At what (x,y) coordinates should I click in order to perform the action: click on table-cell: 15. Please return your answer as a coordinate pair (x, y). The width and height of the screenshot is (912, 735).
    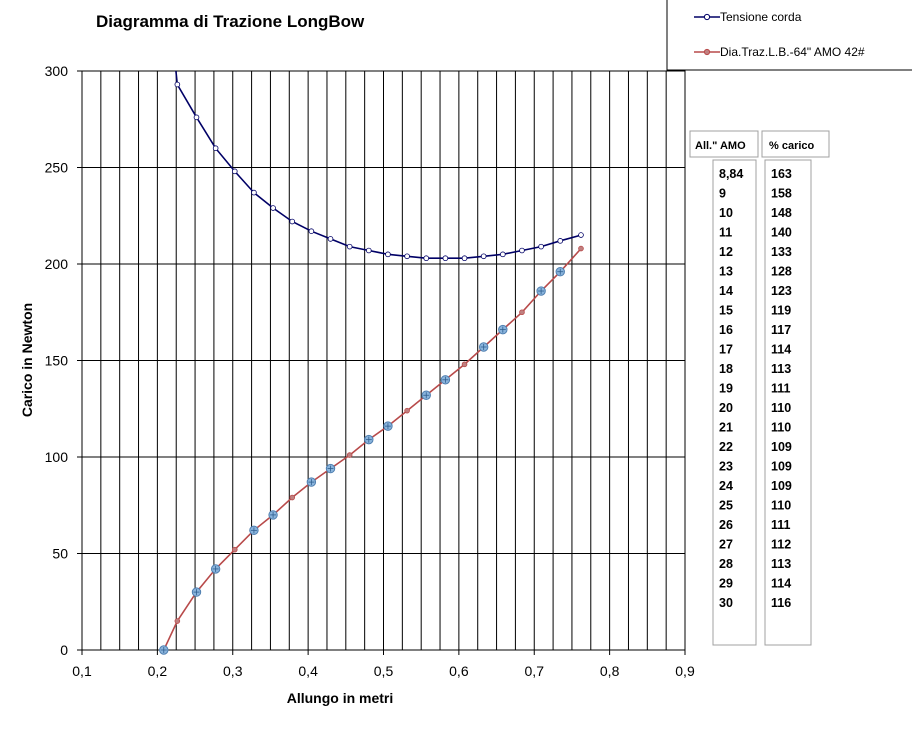
    Looking at the image, I should click on (726, 311).